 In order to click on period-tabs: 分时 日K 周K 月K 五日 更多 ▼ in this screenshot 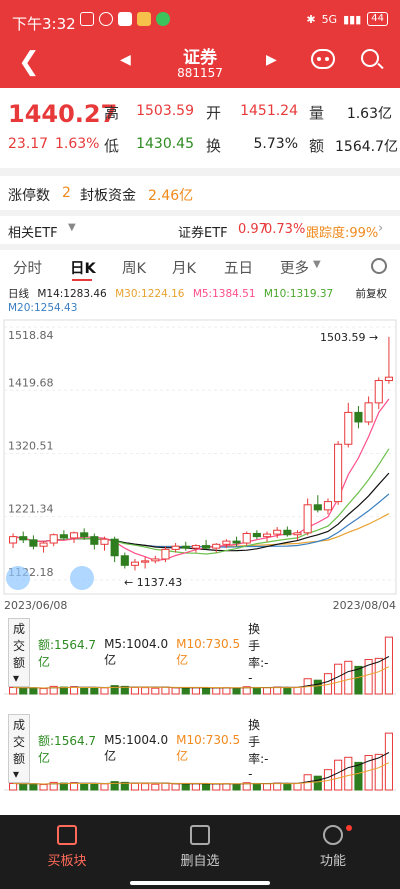, I will do `click(200, 266)`.